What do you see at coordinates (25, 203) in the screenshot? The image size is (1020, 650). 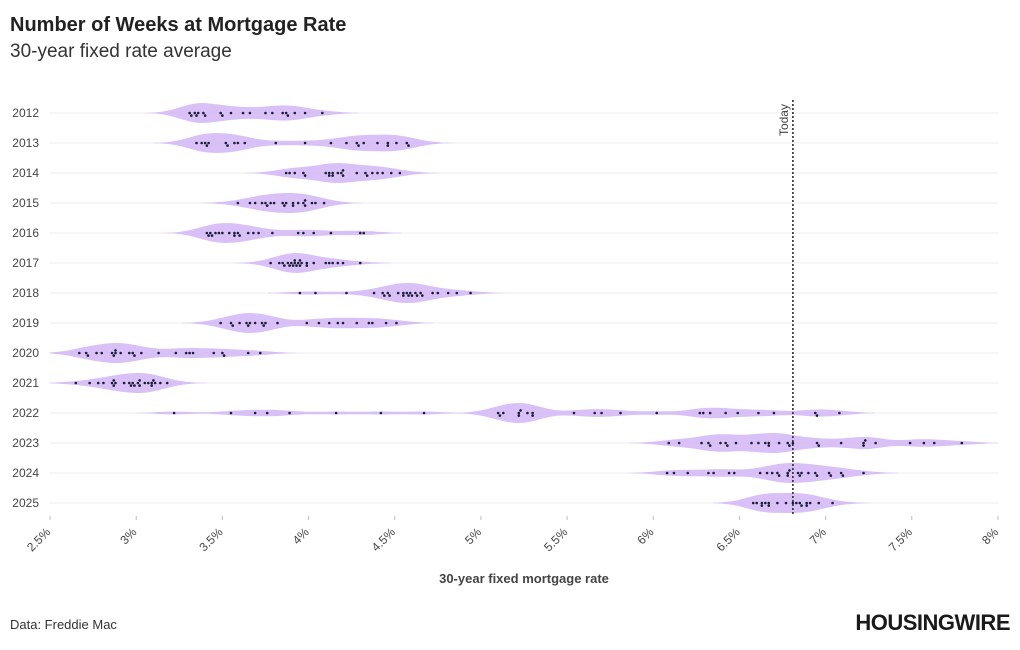 I see `y-tick-label: 2015` at bounding box center [25, 203].